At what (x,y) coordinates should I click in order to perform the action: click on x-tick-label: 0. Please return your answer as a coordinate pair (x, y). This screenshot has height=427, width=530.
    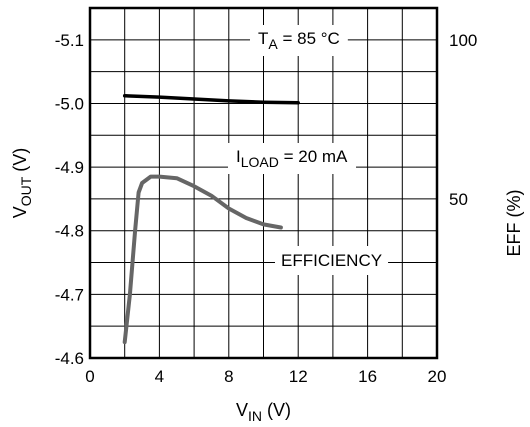
    Looking at the image, I should click on (89, 376).